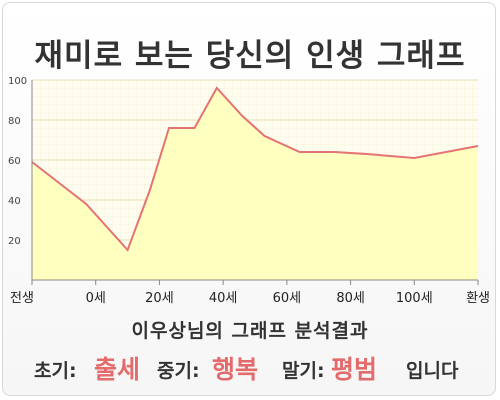  I want to click on early-value: 출세, so click(117, 369).